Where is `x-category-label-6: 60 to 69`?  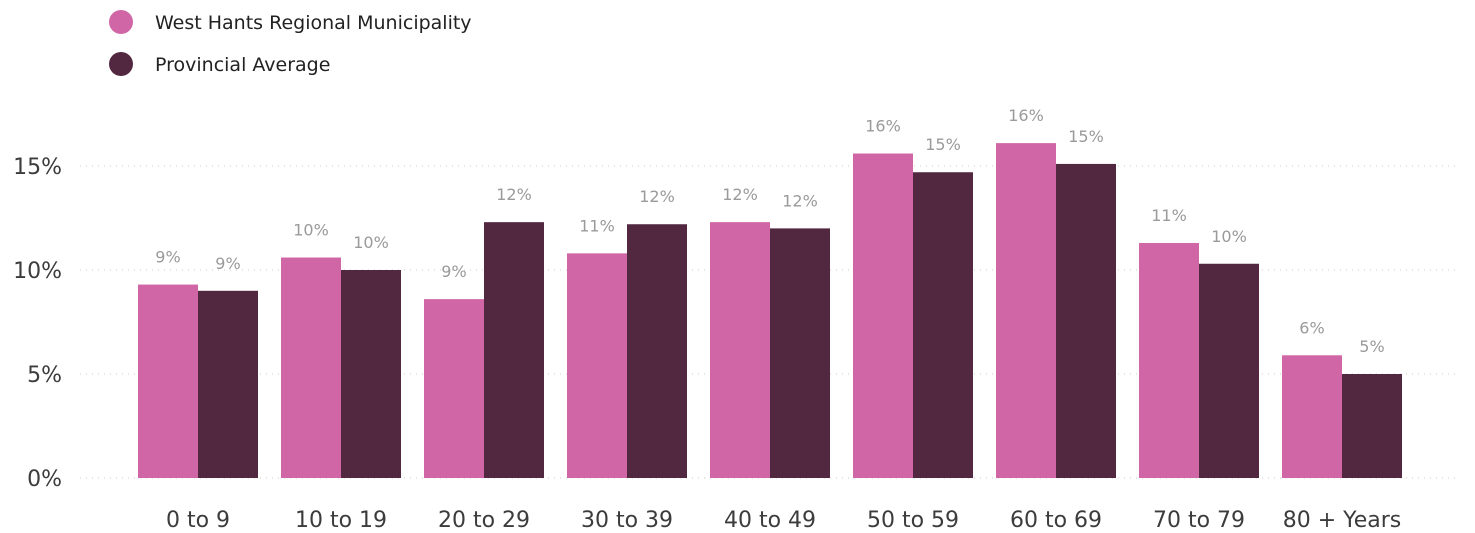
x-category-label-6: 60 to 69 is located at coordinates (1056, 520).